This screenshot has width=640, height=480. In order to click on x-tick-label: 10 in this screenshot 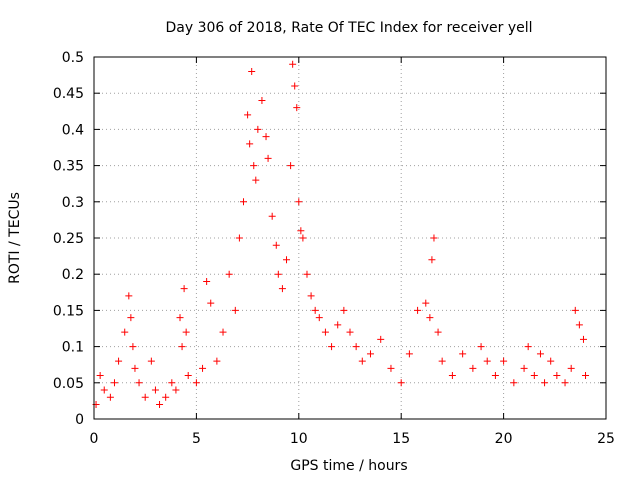, I will do `click(299, 439)`.